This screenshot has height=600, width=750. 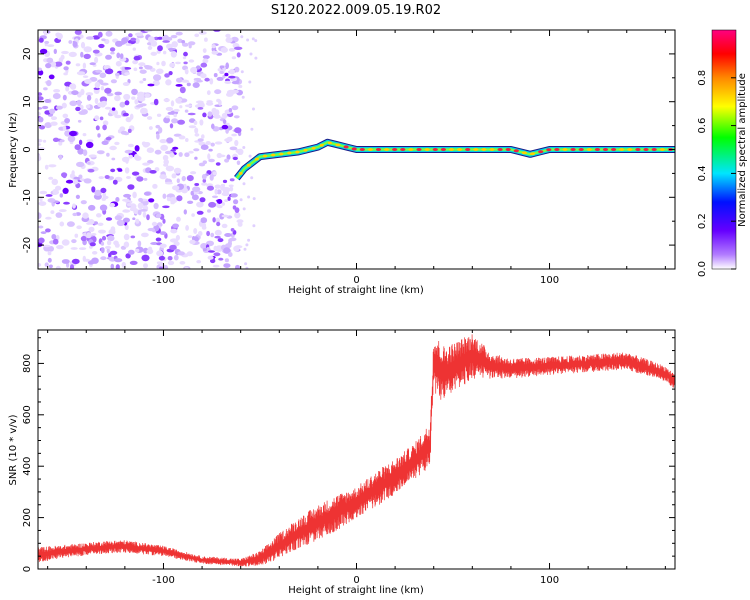 I want to click on x-tick-label: -100, so click(x=163, y=580).